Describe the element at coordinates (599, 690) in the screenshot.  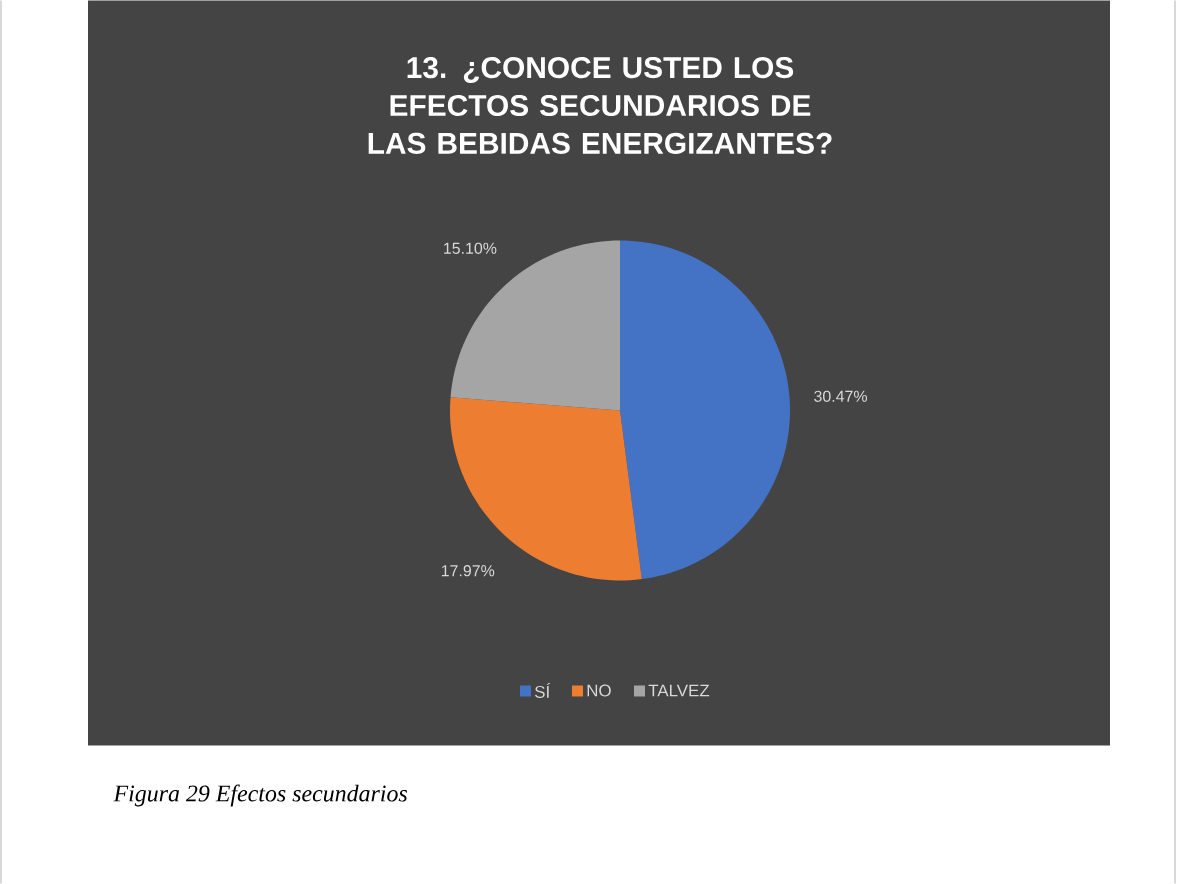
I see `legend-label: NO` at that location.